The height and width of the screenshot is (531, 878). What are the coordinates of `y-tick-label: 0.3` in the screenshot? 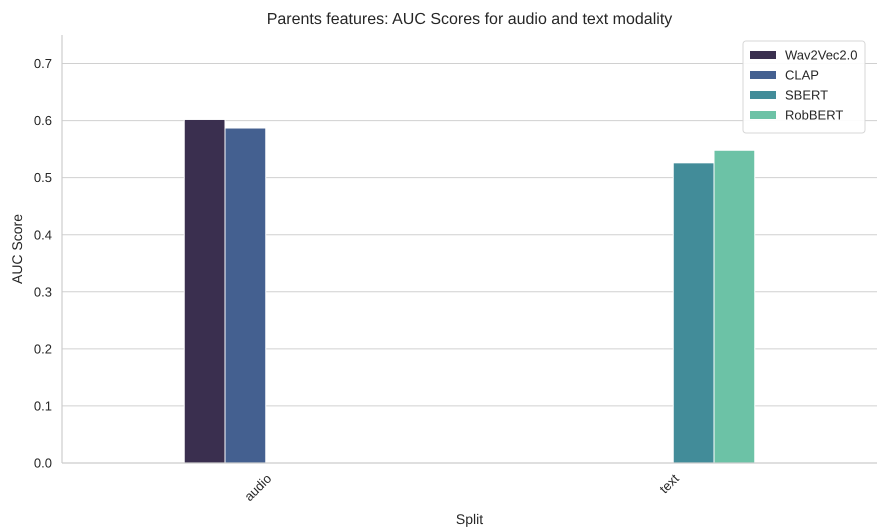 It's located at (43, 292).